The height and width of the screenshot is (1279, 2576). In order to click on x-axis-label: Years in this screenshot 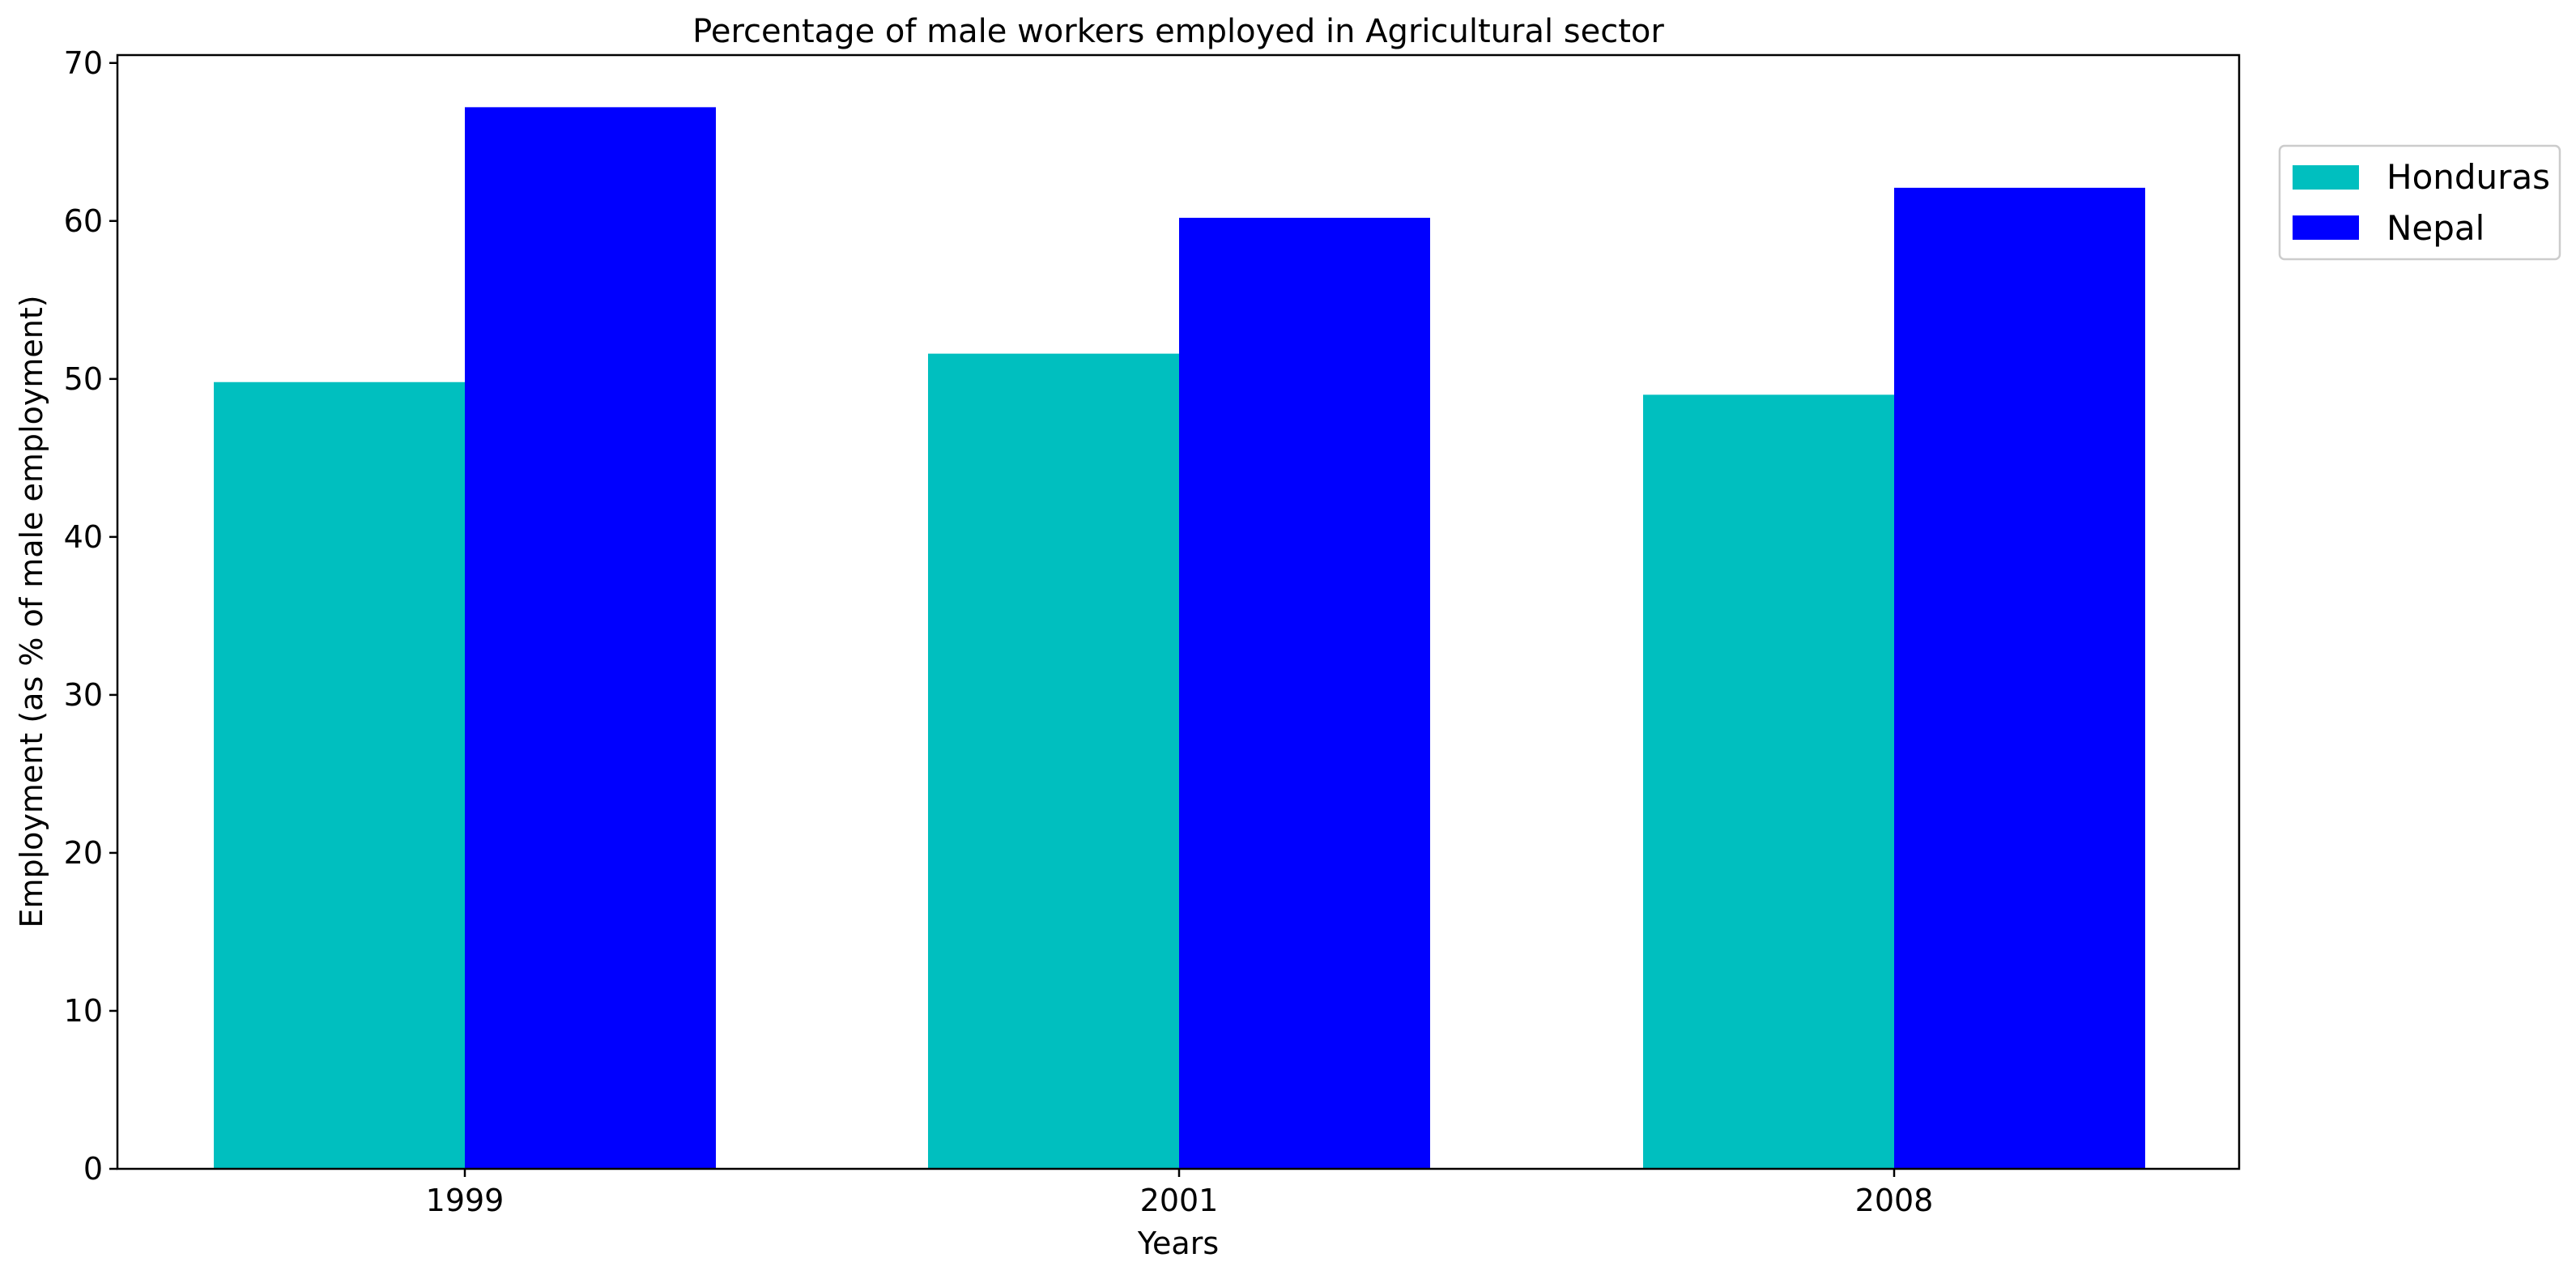, I will do `click(1178, 1243)`.